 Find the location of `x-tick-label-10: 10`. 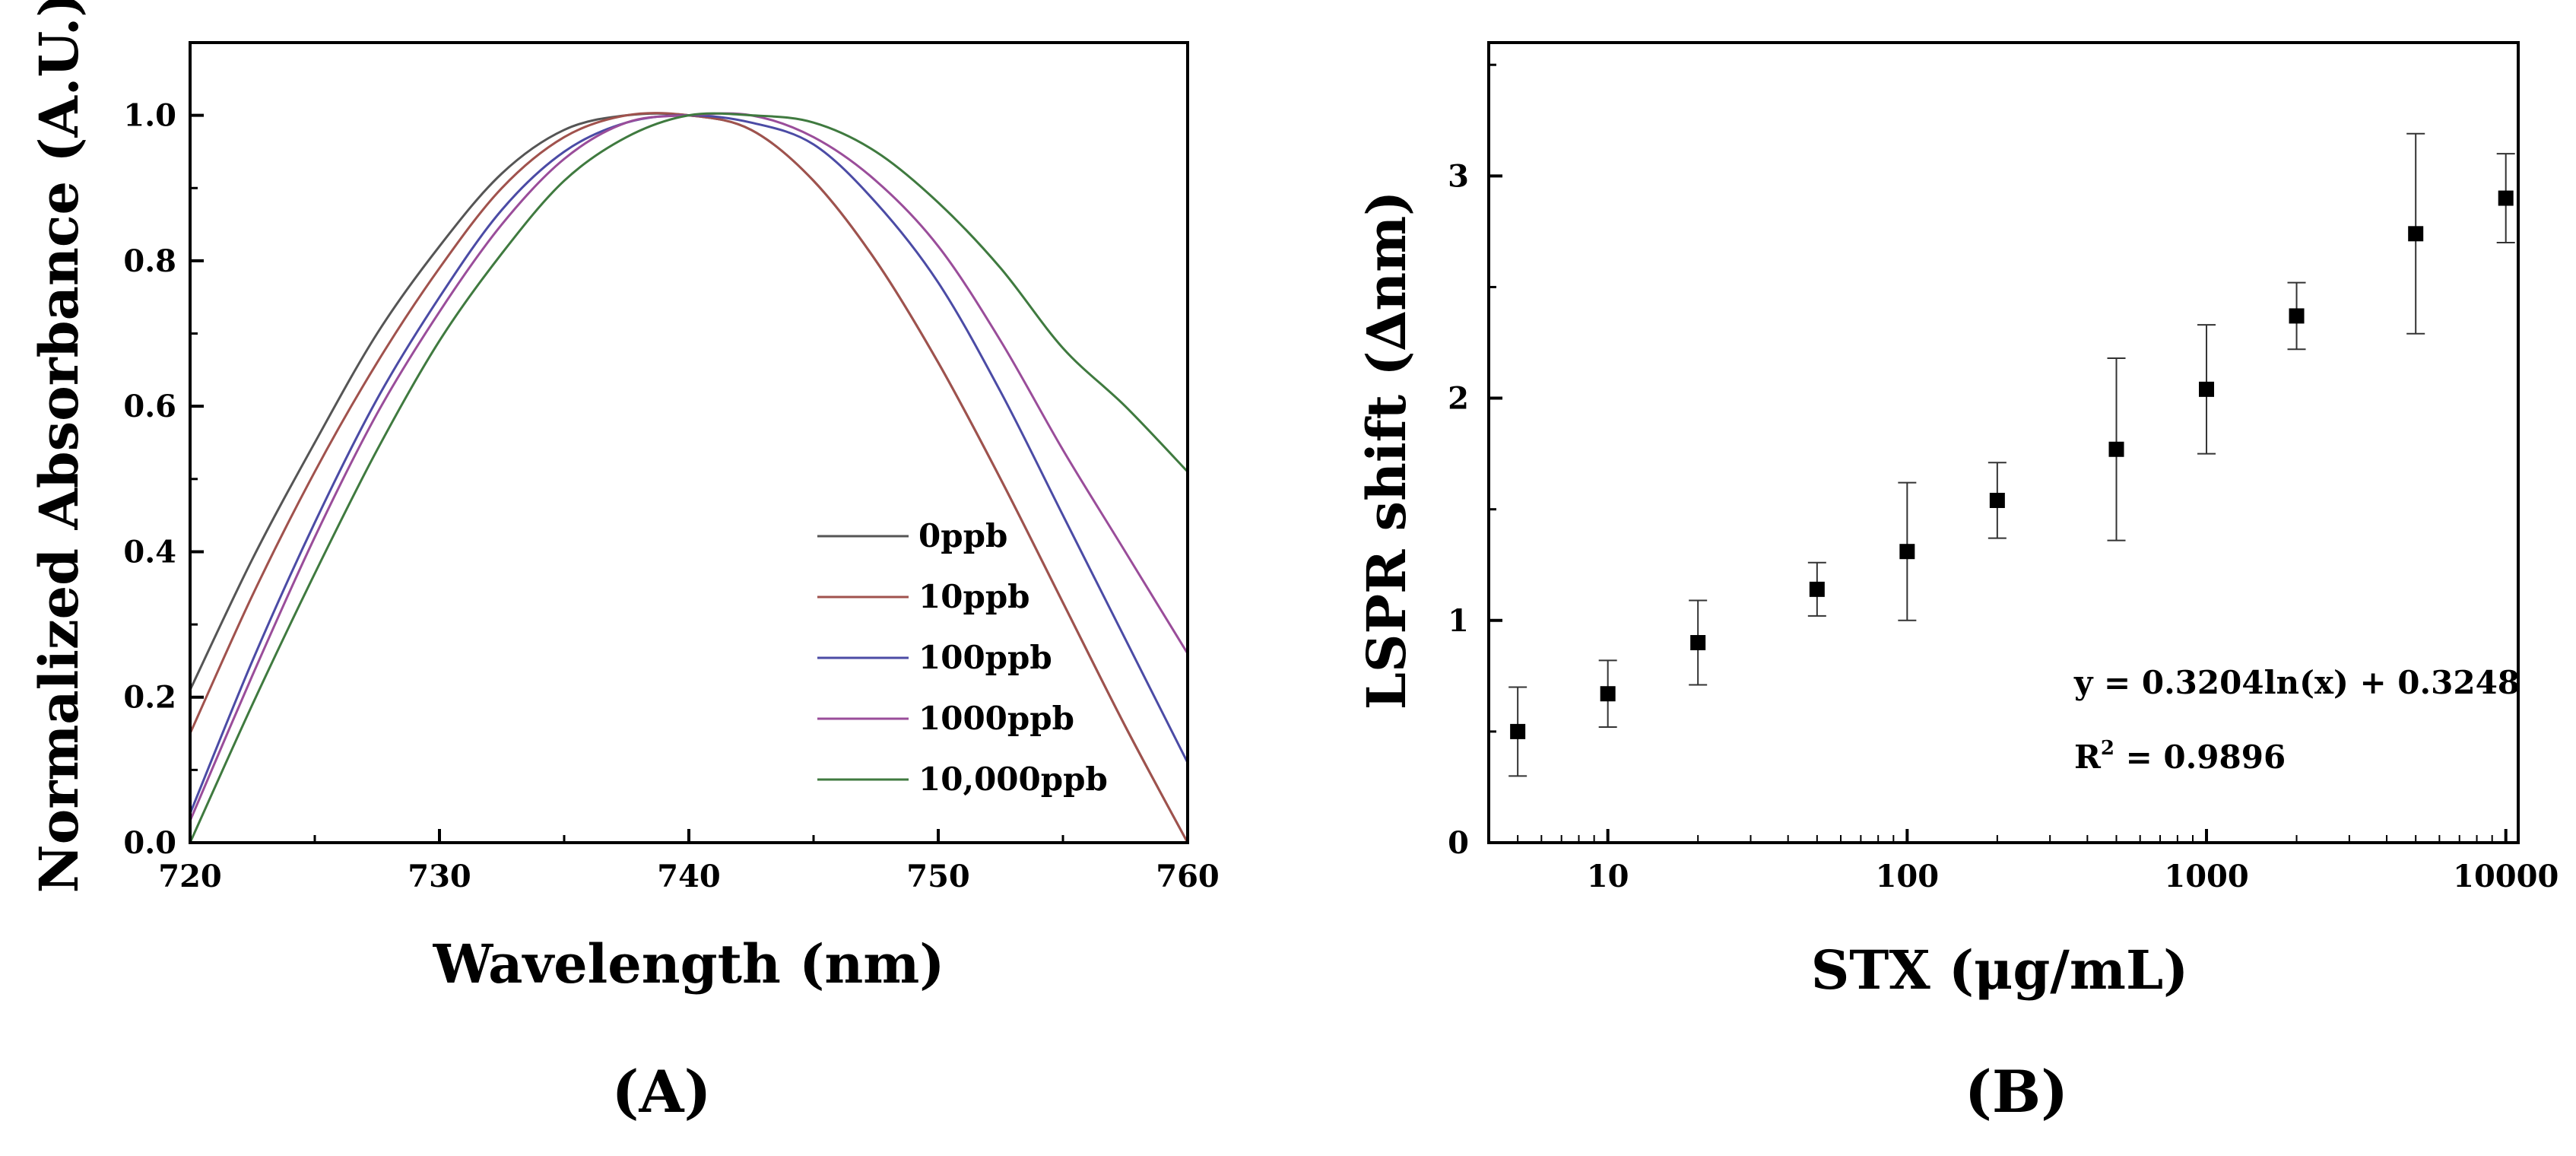

x-tick-label-10: 10 is located at coordinates (1608, 877).